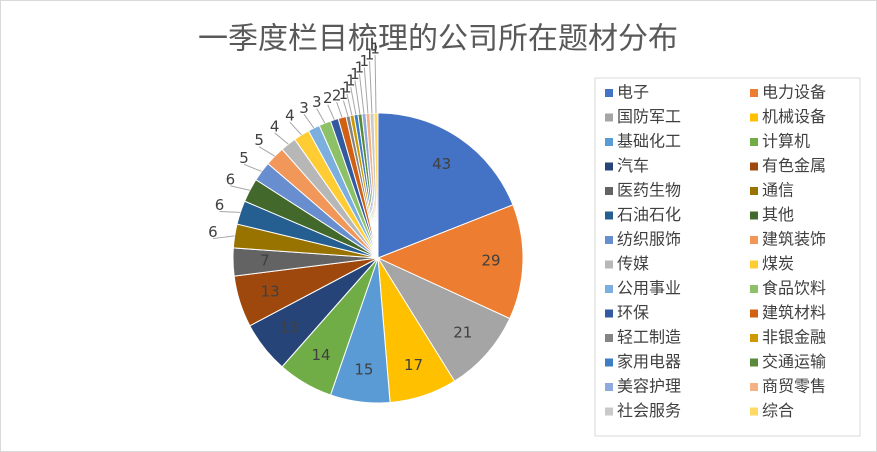 The image size is (877, 452). I want to click on data-label: 14, so click(320, 355).